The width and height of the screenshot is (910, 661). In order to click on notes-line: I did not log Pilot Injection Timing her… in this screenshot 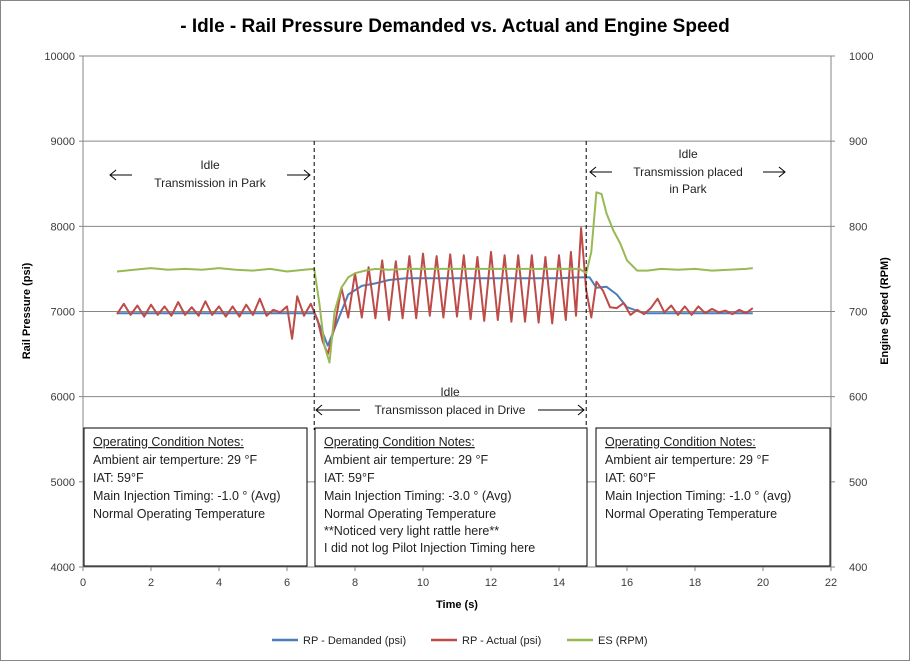, I will do `click(429, 548)`.